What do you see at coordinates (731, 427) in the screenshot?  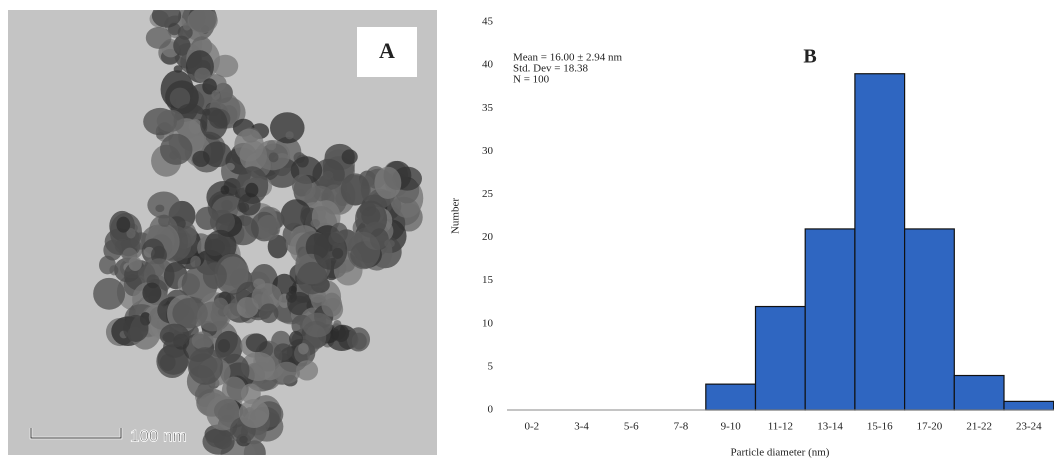 I see `x-tick-label: 9-10` at bounding box center [731, 427].